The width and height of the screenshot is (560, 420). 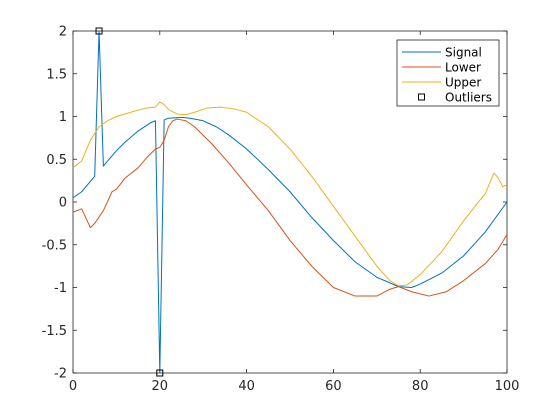 What do you see at coordinates (463, 68) in the screenshot?
I see `legend-label-lower: Lower` at bounding box center [463, 68].